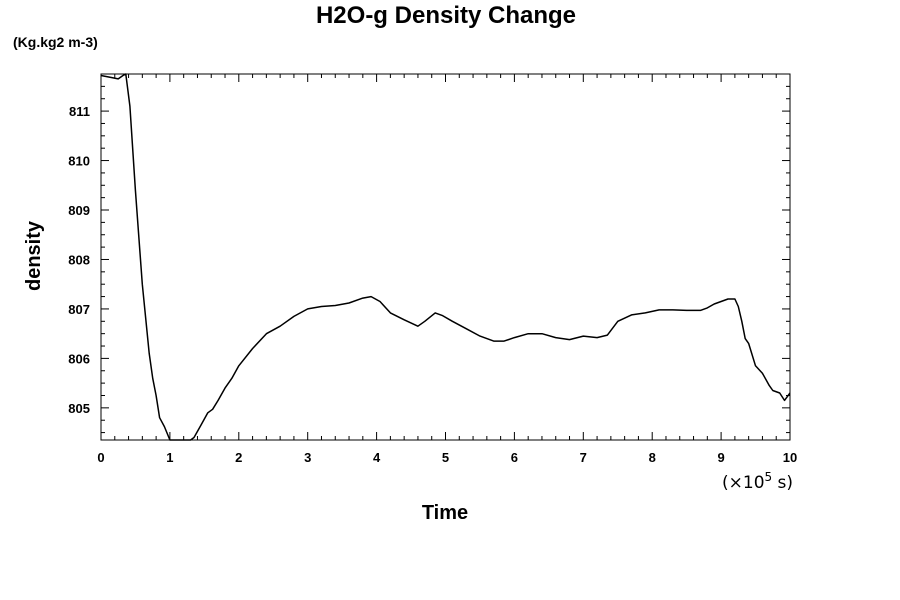 Image resolution: width=900 pixels, height=600 pixels. What do you see at coordinates (583, 457) in the screenshot?
I see `x-tick-label: 7` at bounding box center [583, 457].